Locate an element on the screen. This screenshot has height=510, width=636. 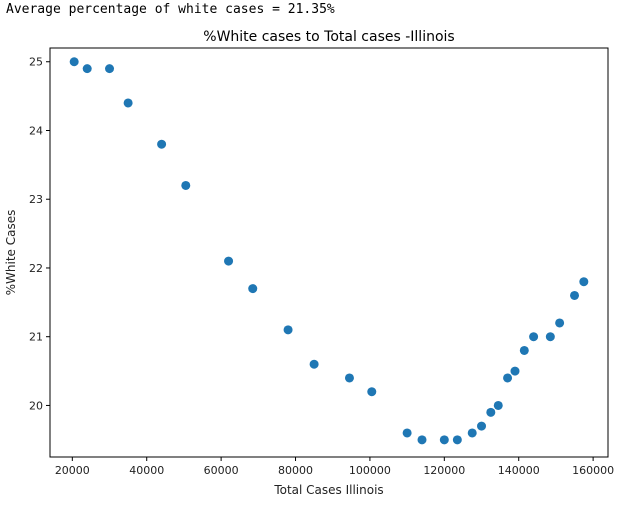
x-tick-label: 160000 is located at coordinates (593, 470).